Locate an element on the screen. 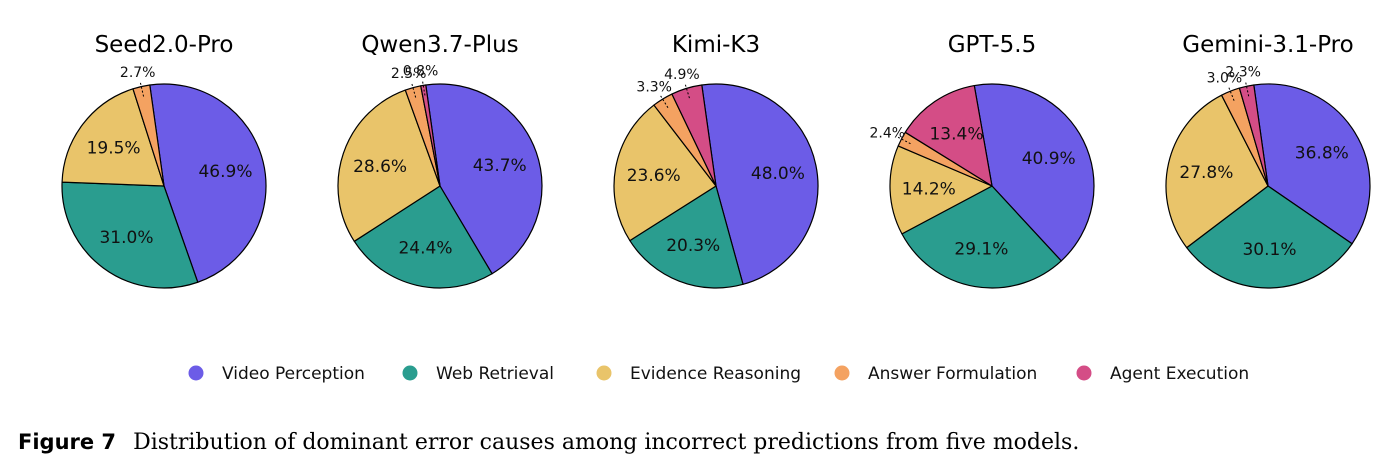 Image resolution: width=1396 pixels, height=474 pixels. pie-chart-seed2-0-pro: Seed2.0-Pro 46.9% 31.0% 19.5% 2.7% is located at coordinates (164, 160).